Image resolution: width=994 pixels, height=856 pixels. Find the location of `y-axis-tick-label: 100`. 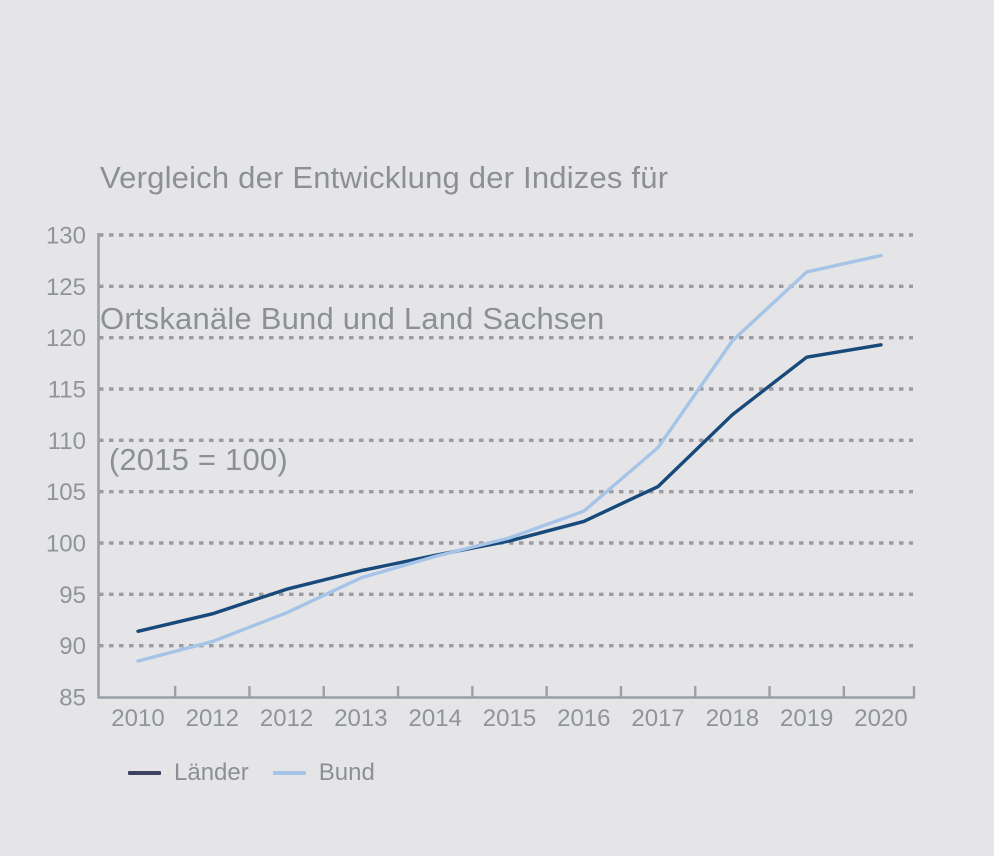

y-axis-tick-label: 100 is located at coordinates (66, 544).